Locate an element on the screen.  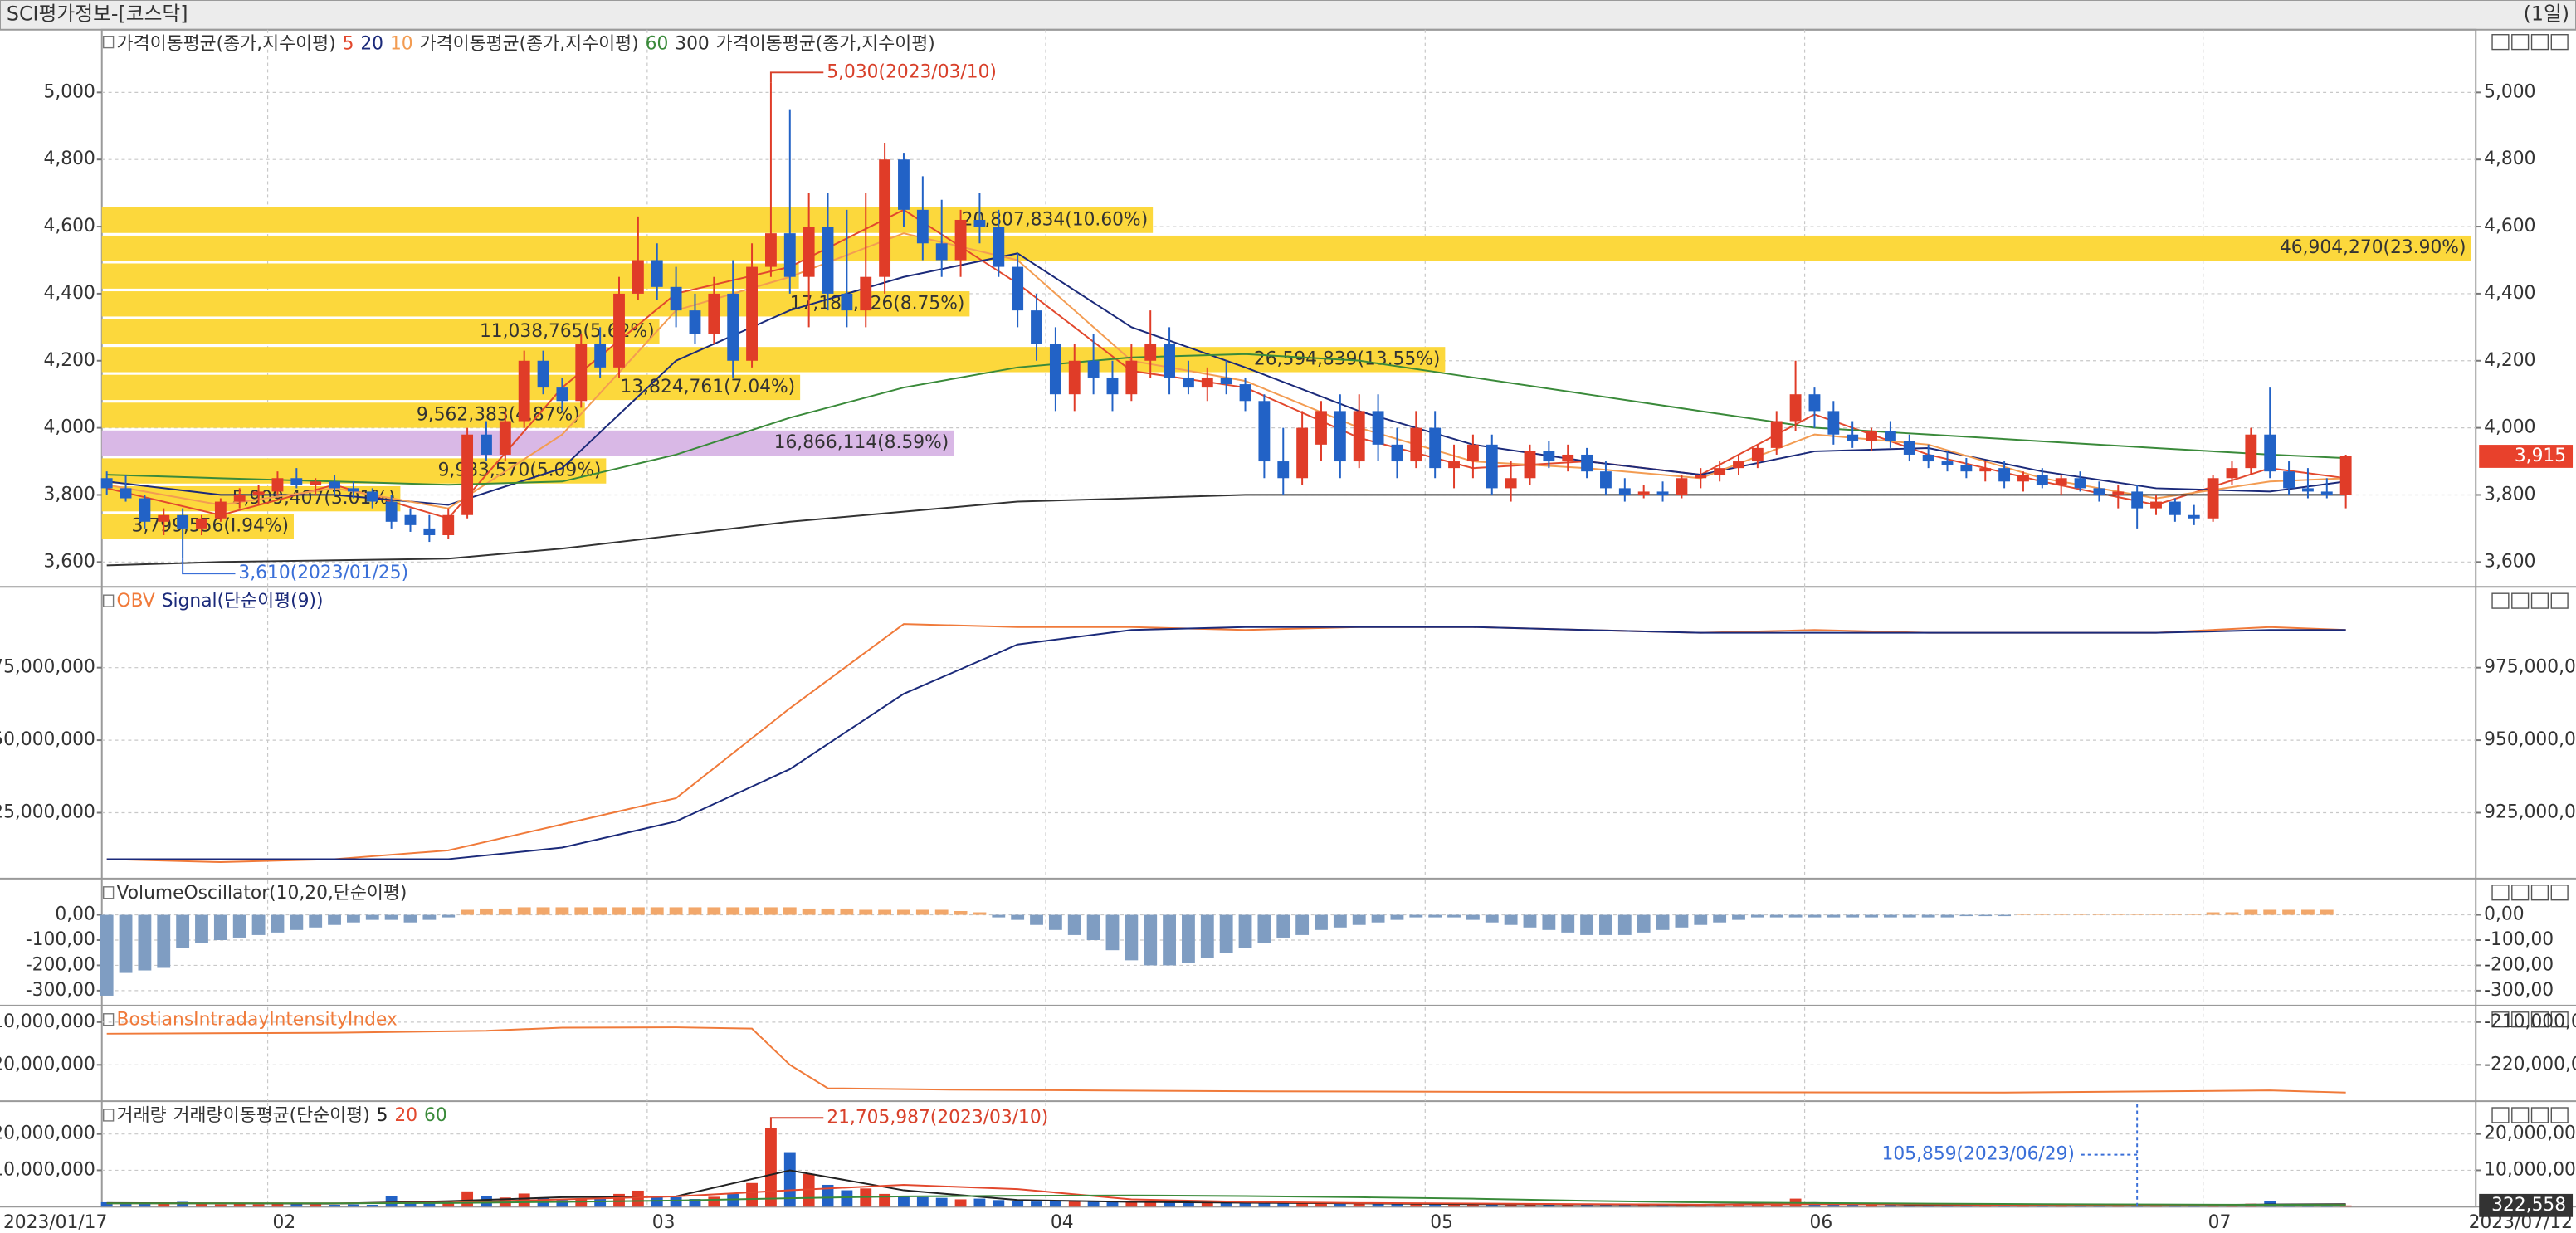
y-tick-label: 3,600 is located at coordinates (2510, 561).